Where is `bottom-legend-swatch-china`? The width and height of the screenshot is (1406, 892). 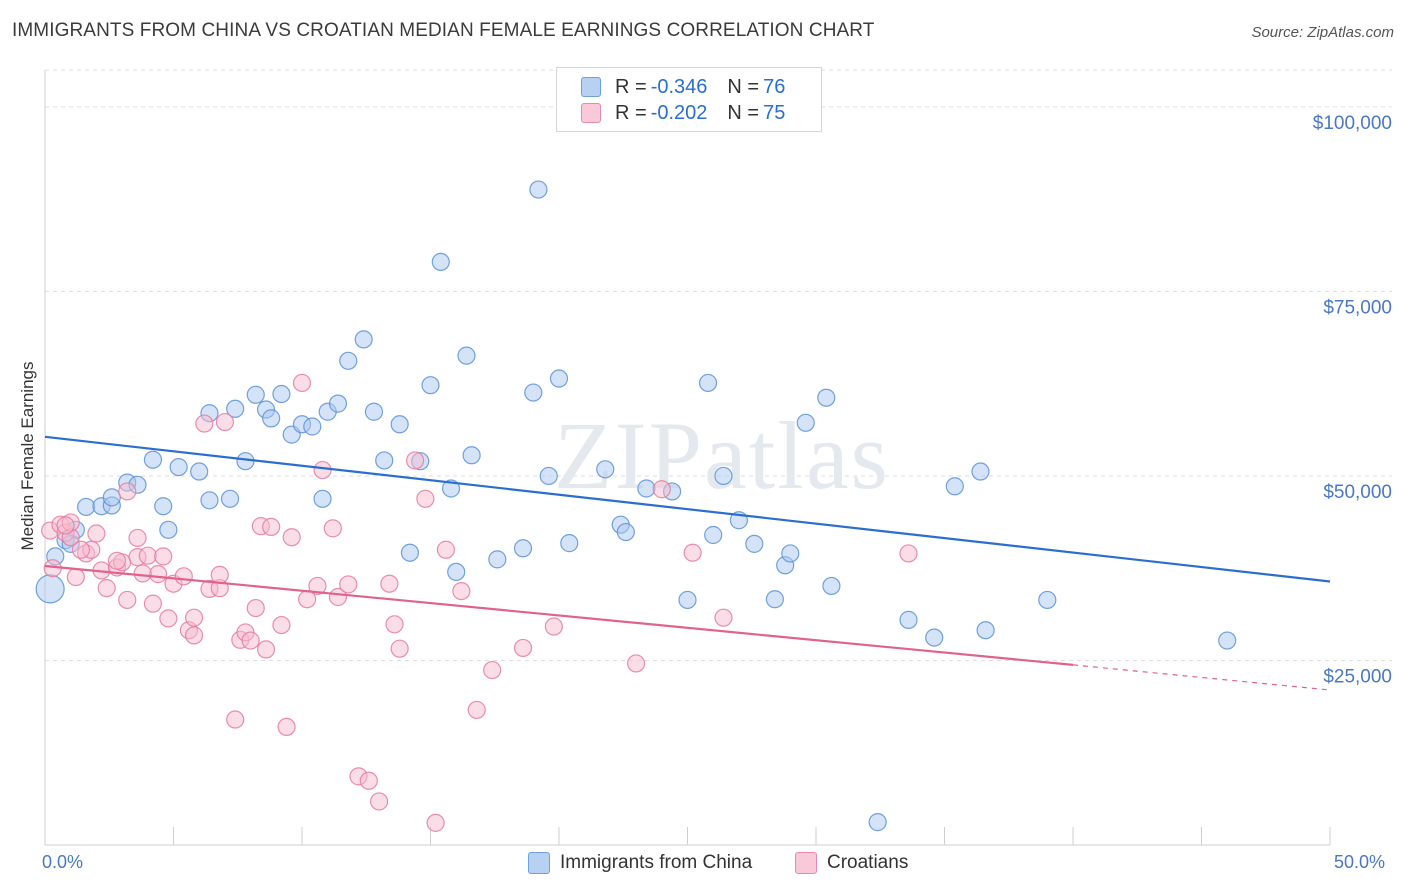
bottom-legend-swatch-china is located at coordinates (539, 863).